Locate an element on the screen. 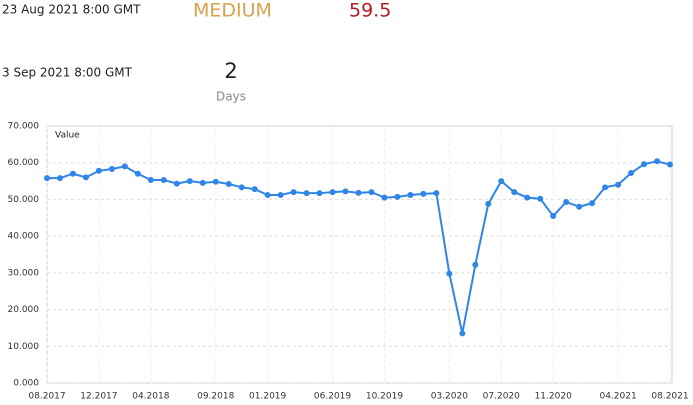 This screenshot has height=405, width=693. x-tick-label: 03.2020 is located at coordinates (449, 397).